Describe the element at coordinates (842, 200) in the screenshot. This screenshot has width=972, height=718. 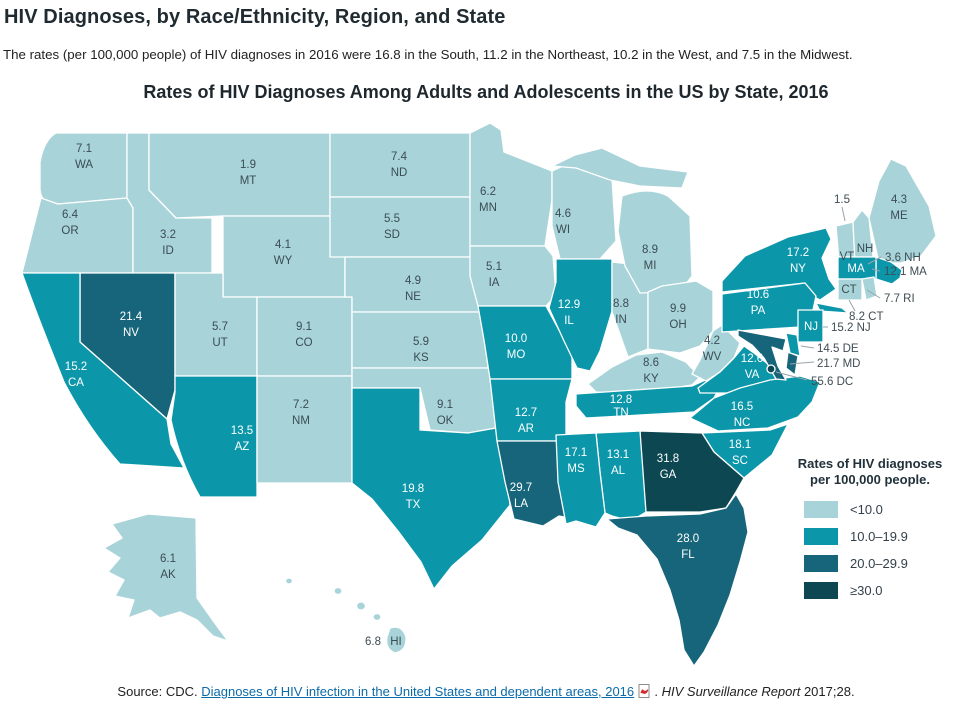
I see `label-vt-value: 1.5` at that location.